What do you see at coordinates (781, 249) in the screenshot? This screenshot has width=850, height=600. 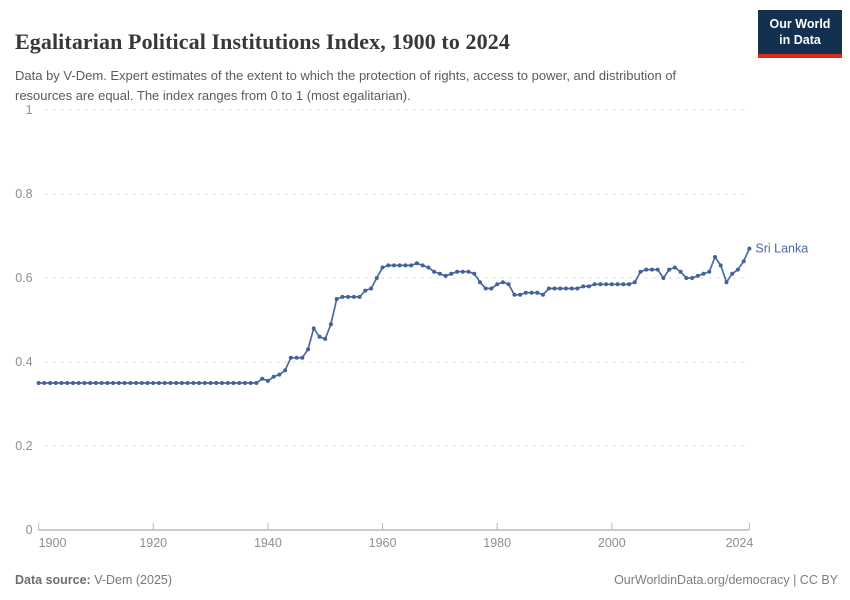 I see `series-label: Sri Lanka` at bounding box center [781, 249].